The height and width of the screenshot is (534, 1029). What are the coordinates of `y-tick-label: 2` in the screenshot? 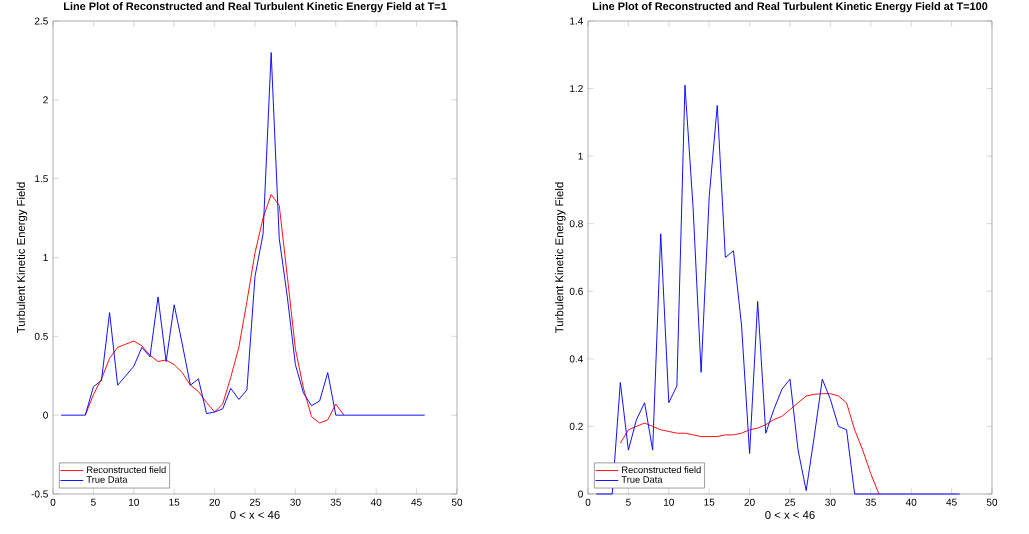 It's located at (45, 100).